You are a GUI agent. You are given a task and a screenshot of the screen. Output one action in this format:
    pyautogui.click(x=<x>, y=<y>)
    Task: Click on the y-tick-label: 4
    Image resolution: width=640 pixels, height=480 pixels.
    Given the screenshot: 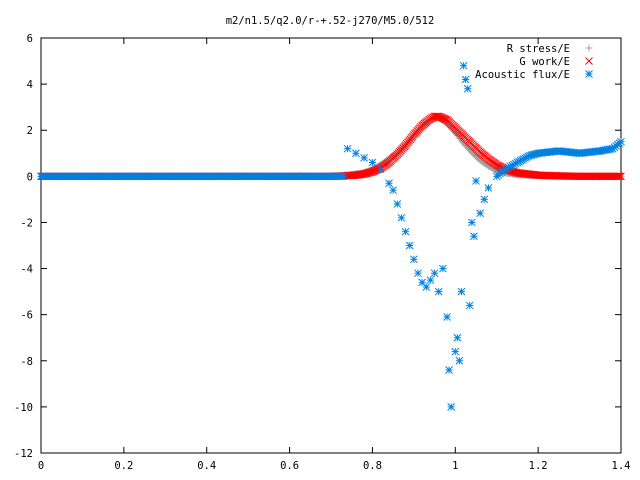 What is the action you would take?
    pyautogui.click(x=30, y=85)
    